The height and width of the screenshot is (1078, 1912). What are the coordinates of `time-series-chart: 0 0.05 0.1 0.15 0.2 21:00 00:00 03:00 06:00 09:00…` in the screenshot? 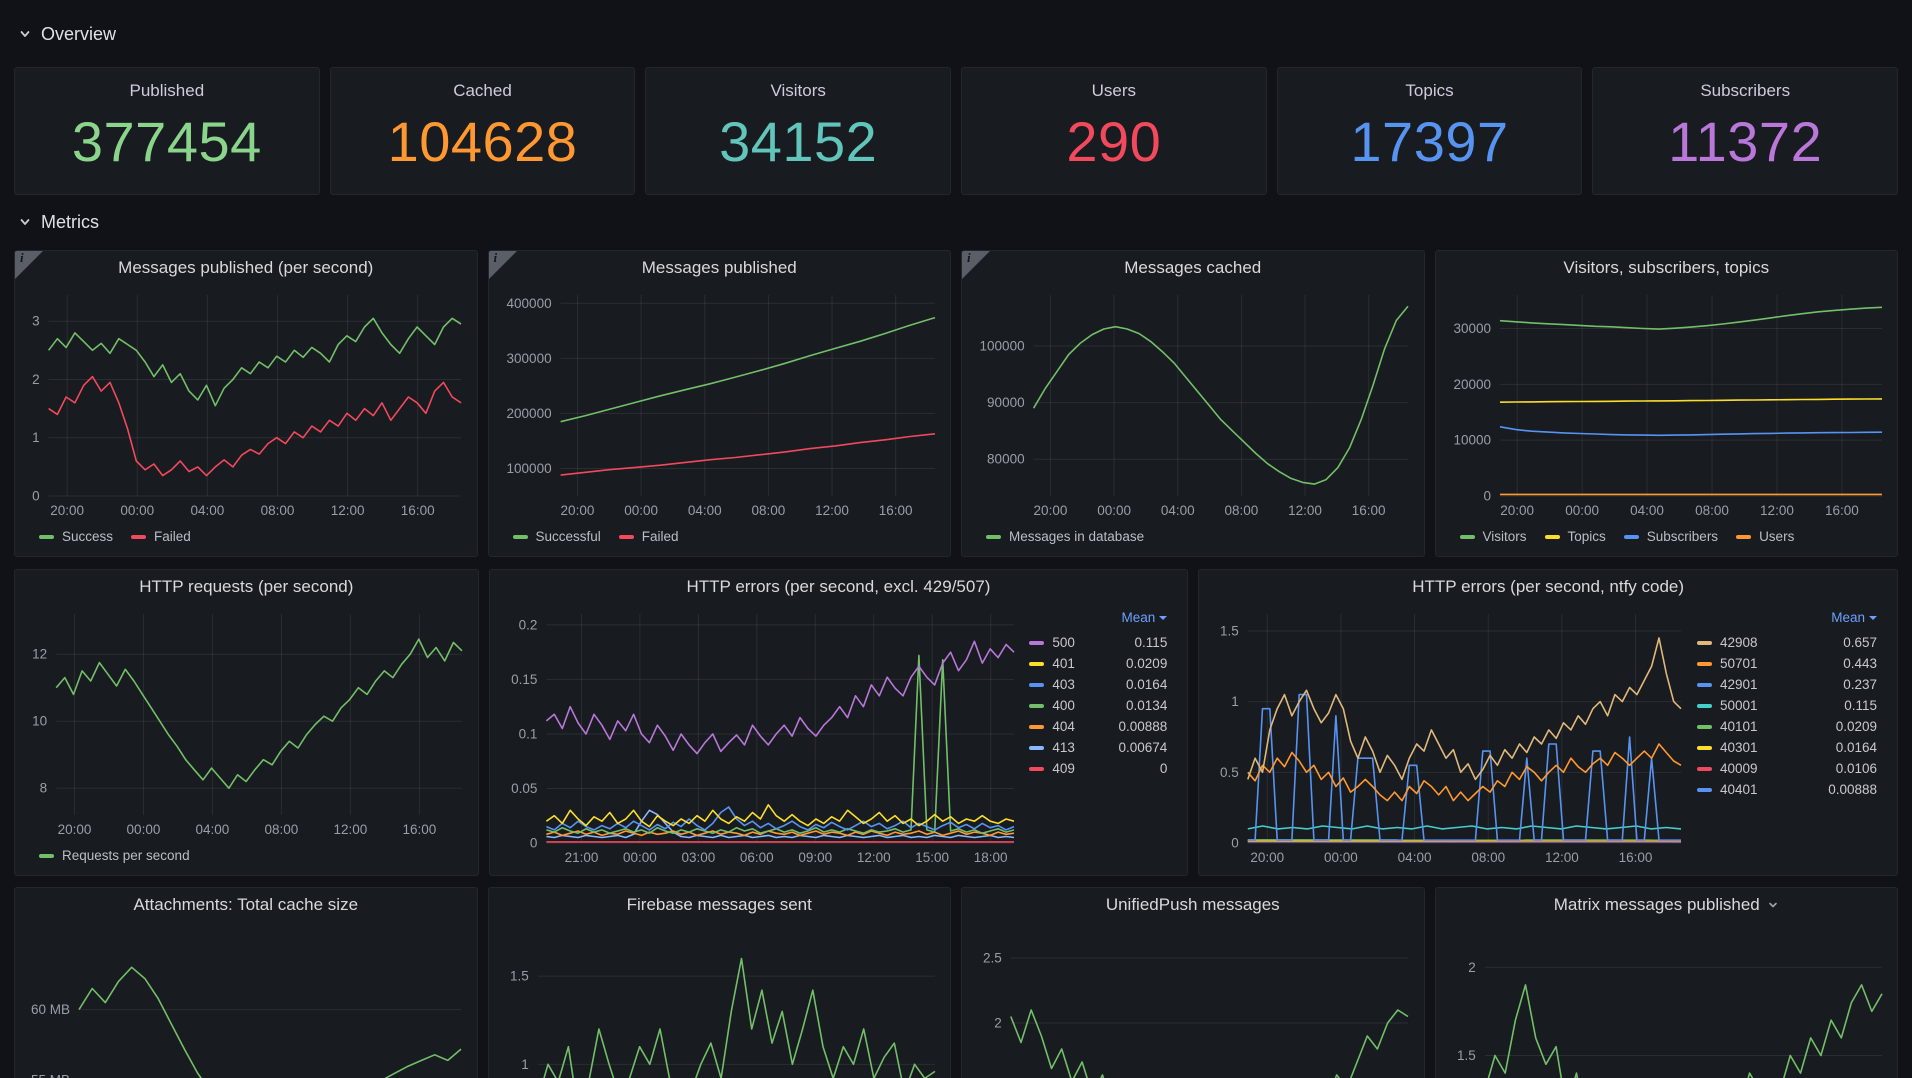 It's located at (760, 736).